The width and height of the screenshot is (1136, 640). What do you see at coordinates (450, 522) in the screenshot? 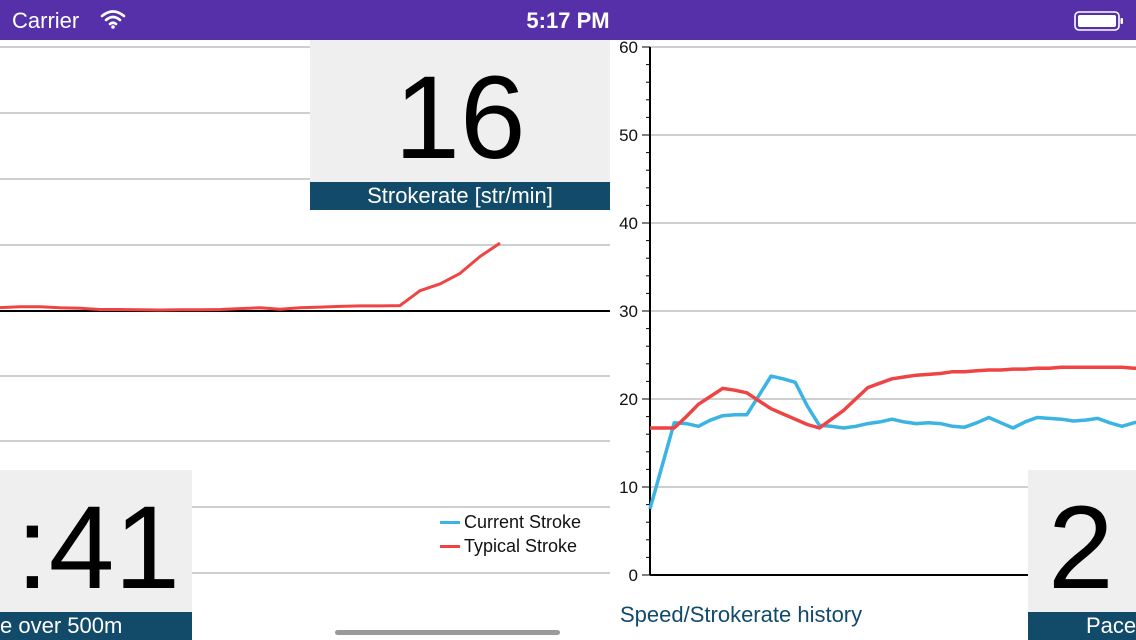
I see `legend-swatch-current` at bounding box center [450, 522].